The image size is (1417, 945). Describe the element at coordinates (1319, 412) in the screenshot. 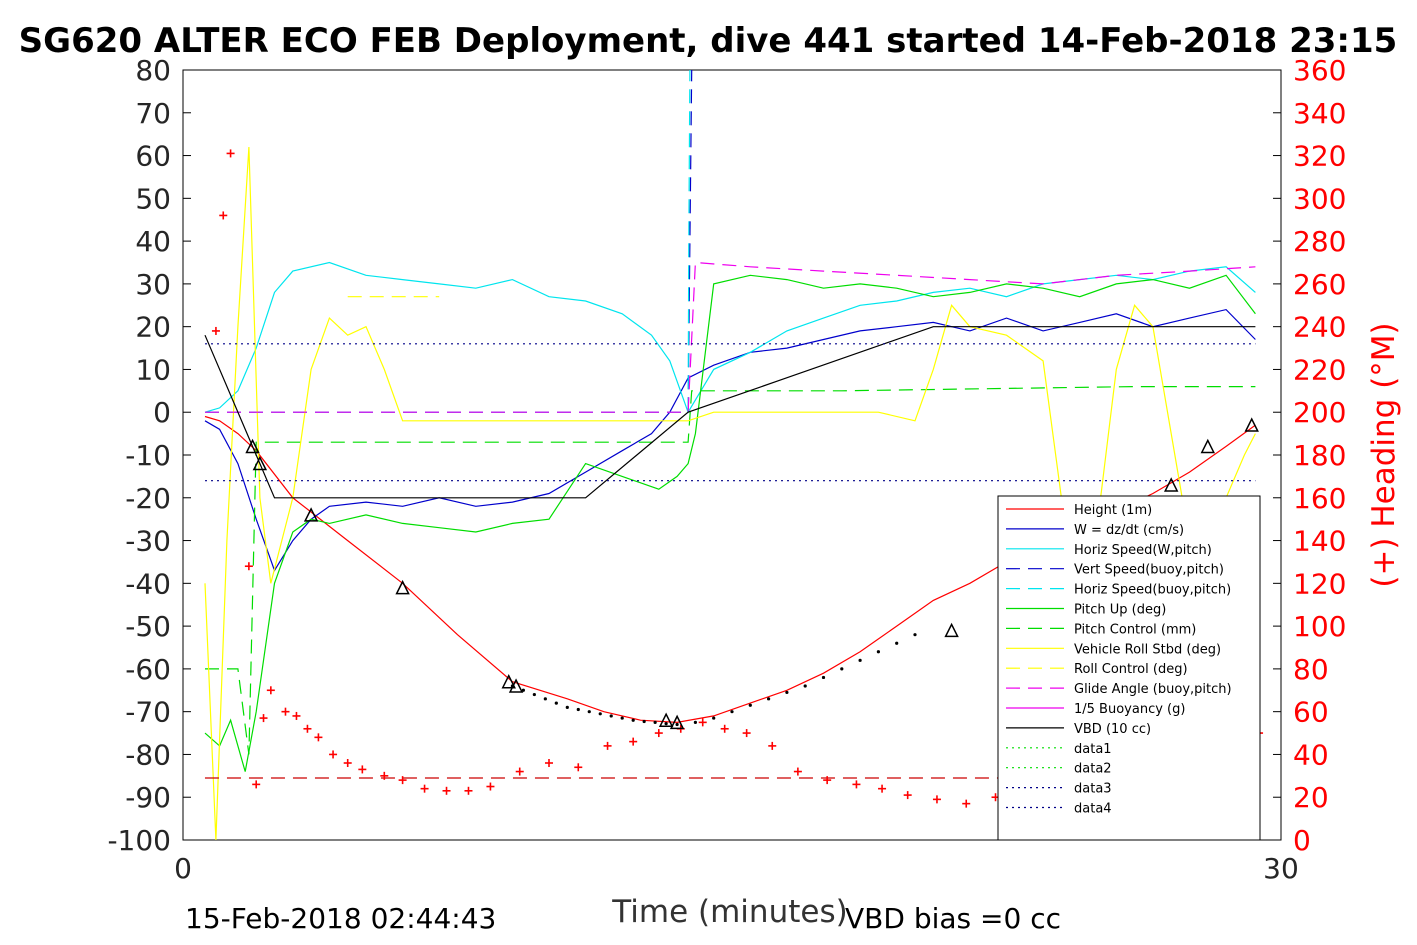

I see `right-tick-label: 200` at that location.